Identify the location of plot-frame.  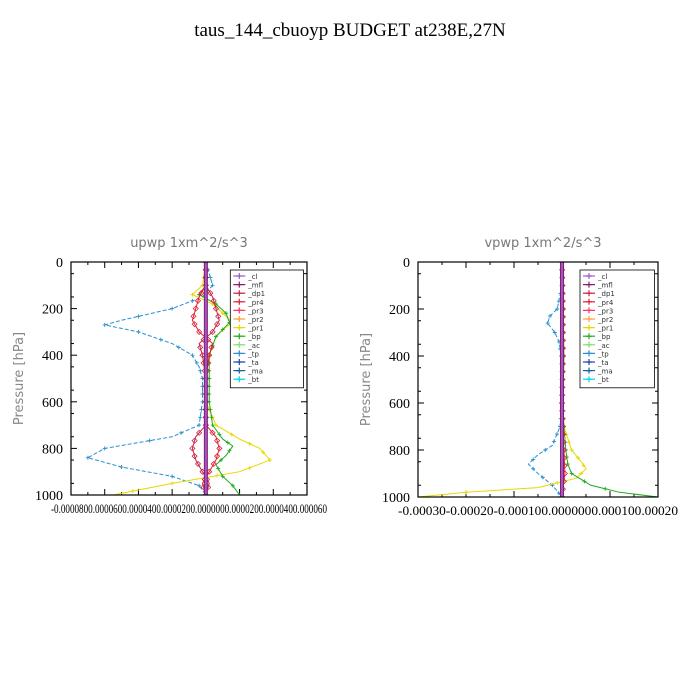
(189, 378).